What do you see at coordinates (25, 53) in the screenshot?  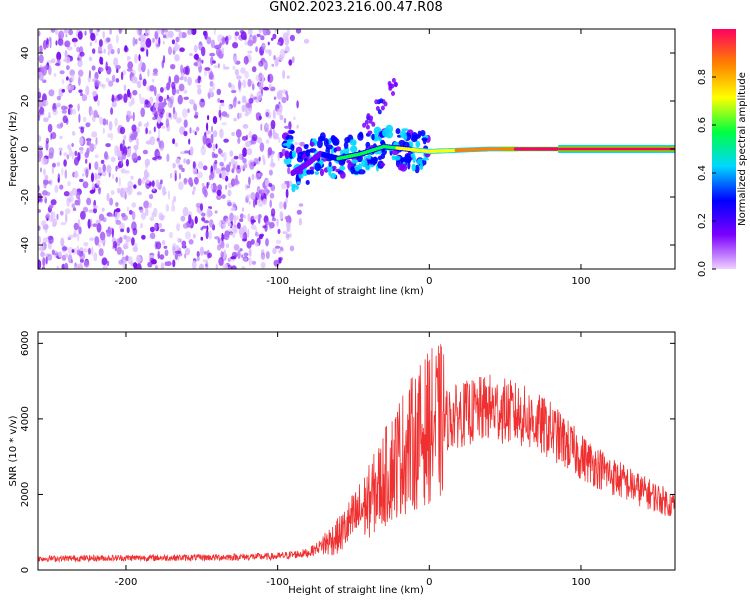 I see `y-tick-label: 40` at bounding box center [25, 53].